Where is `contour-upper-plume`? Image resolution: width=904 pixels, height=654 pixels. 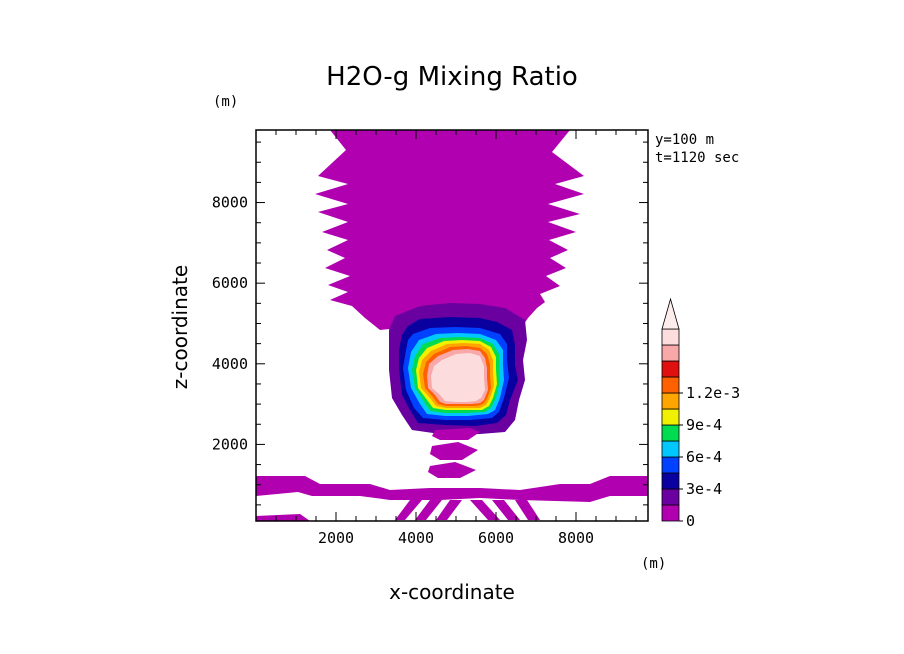 contour-upper-plume is located at coordinates (449, 230).